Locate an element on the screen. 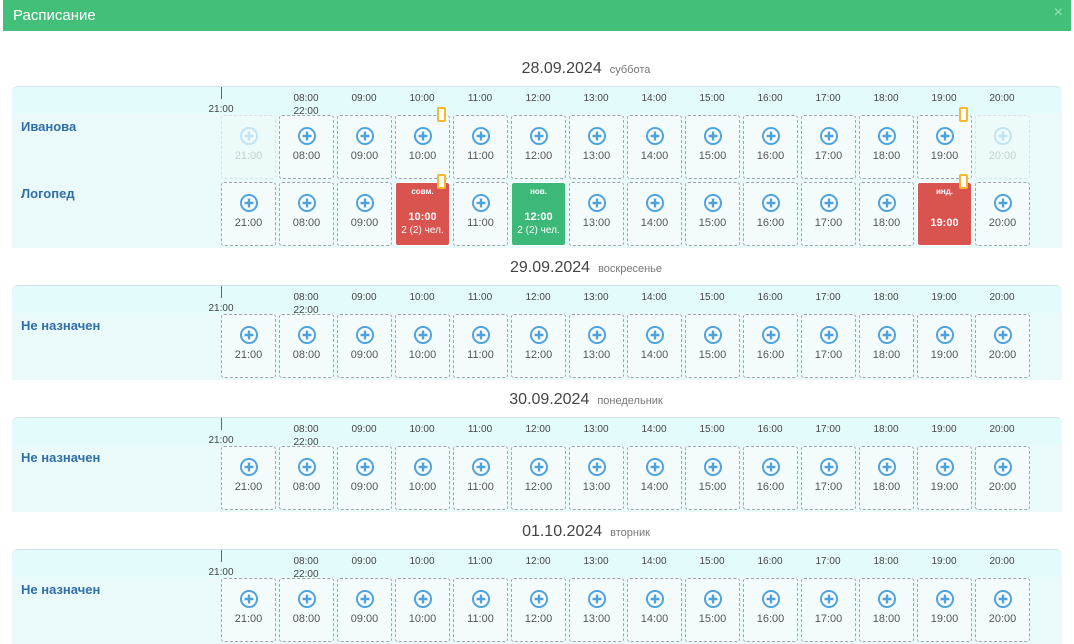 The width and height of the screenshot is (1074, 644). close-button: × is located at coordinates (1058, 12).